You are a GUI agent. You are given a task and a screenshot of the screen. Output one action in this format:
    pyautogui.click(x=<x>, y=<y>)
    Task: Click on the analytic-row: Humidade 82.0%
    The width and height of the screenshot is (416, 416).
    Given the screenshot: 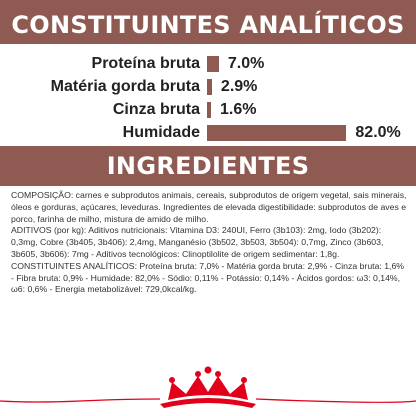 What is the action you would take?
    pyautogui.click(x=208, y=133)
    